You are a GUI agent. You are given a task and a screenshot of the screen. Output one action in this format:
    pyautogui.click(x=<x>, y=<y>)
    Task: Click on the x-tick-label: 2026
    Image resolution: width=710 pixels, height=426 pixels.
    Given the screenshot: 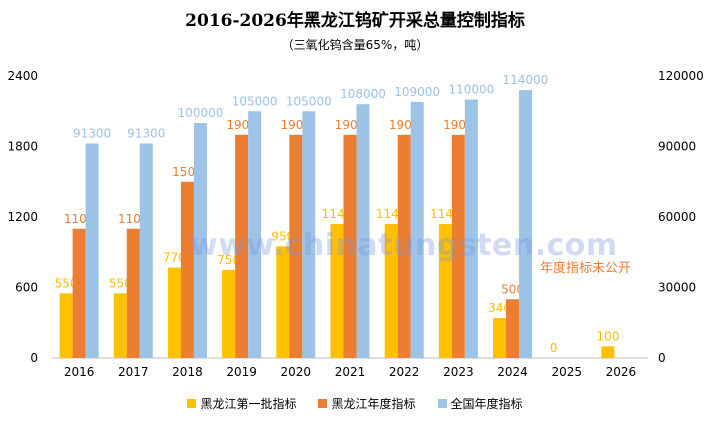 What is the action you would take?
    pyautogui.click(x=621, y=372)
    